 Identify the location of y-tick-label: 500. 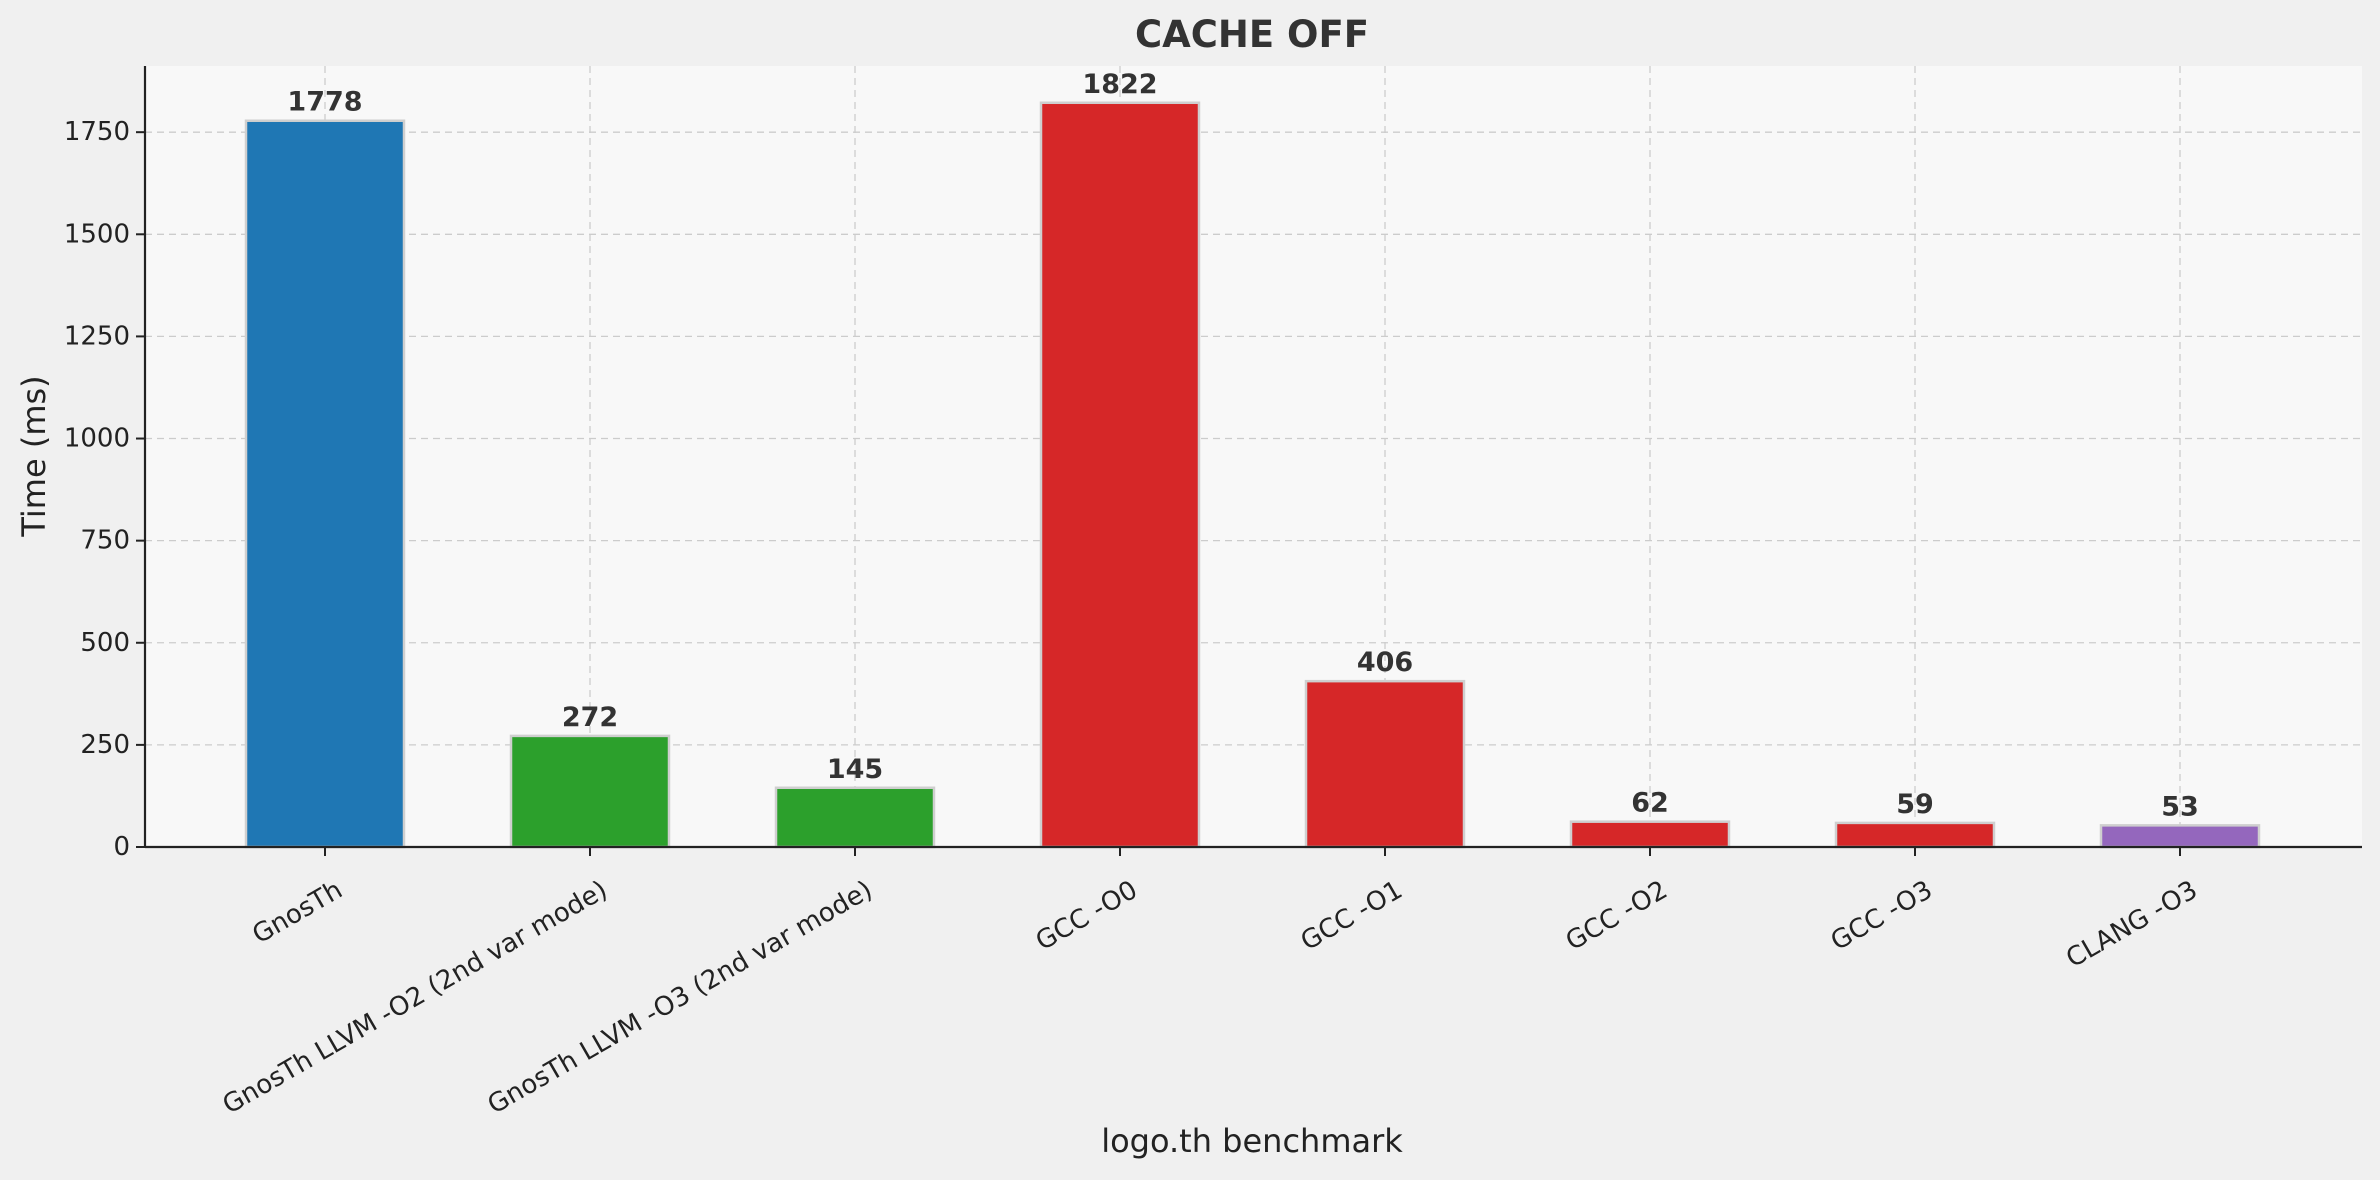
(105, 643).